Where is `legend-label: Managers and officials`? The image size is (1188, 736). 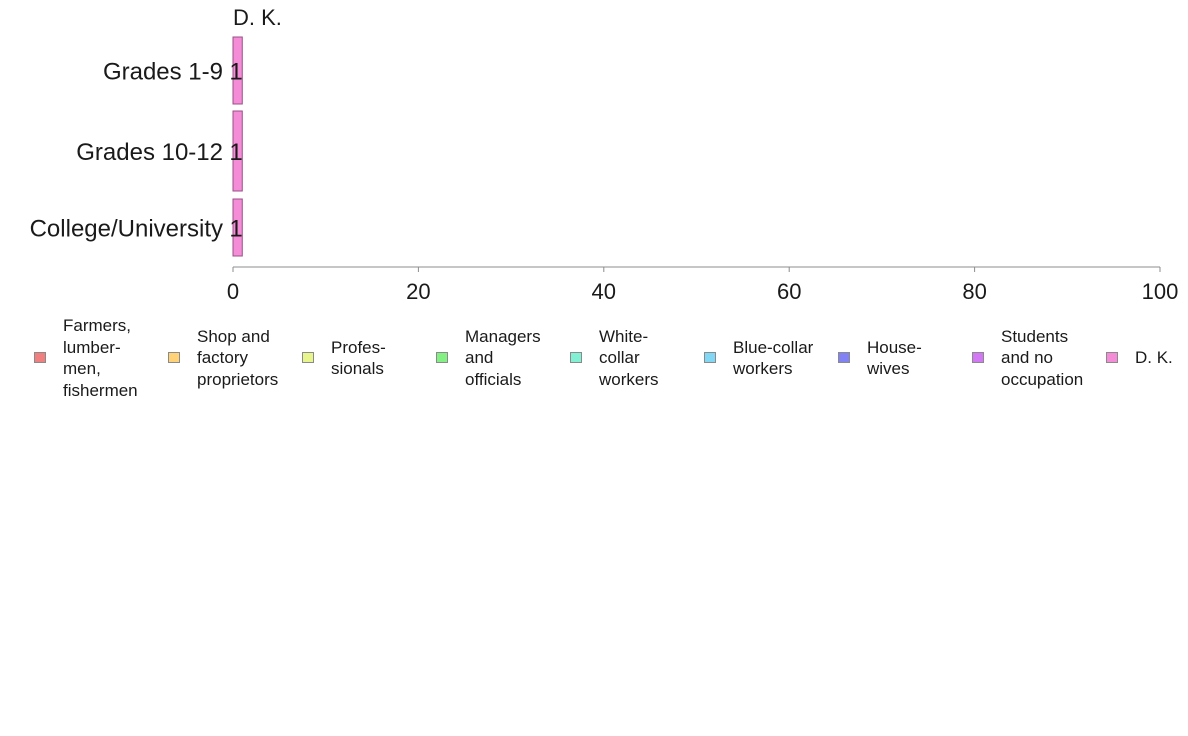 legend-label: Managers and officials is located at coordinates (503, 357).